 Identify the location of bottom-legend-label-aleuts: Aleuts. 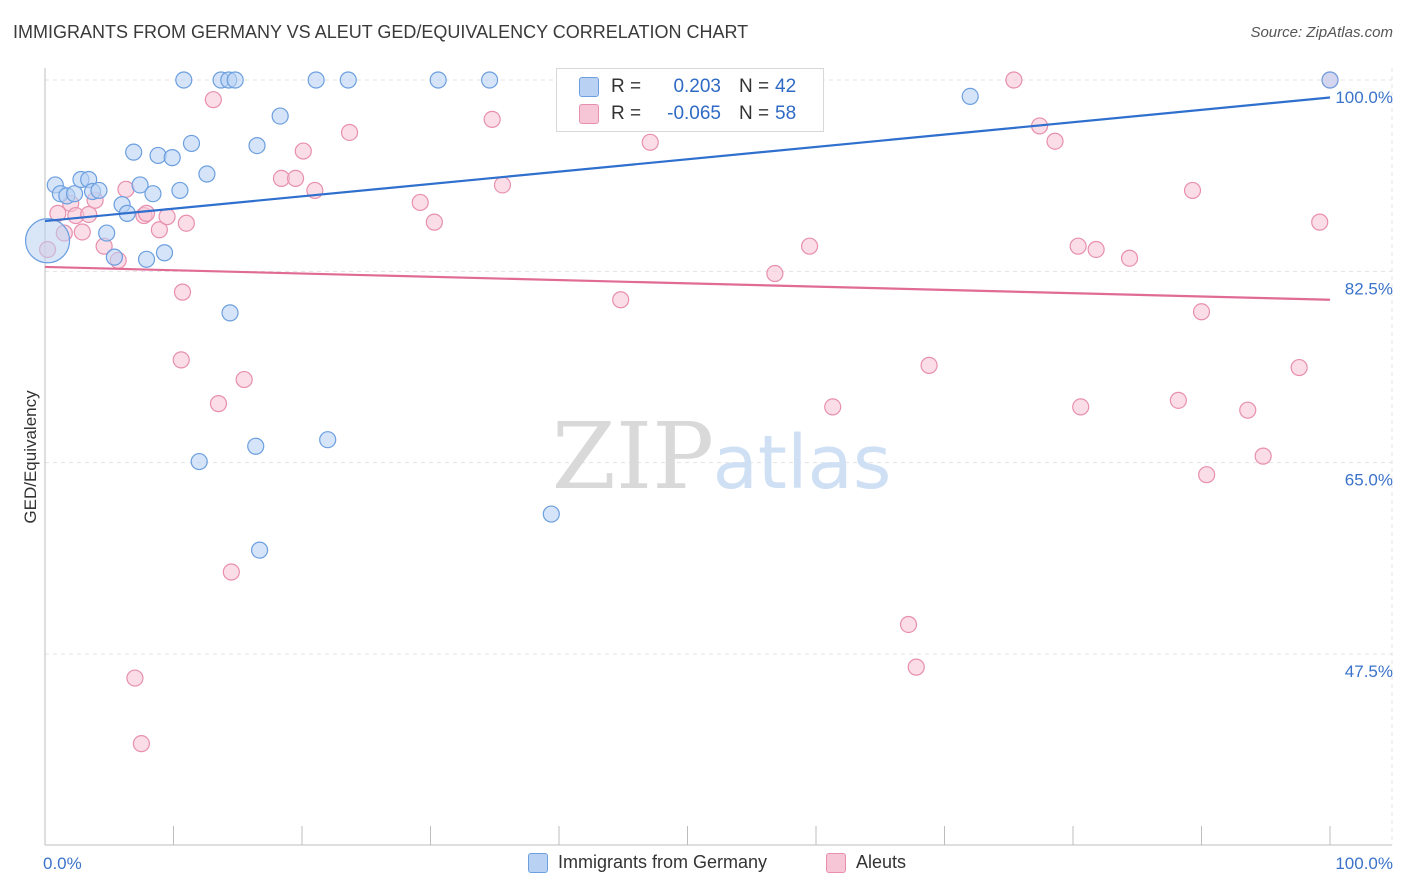
(881, 862).